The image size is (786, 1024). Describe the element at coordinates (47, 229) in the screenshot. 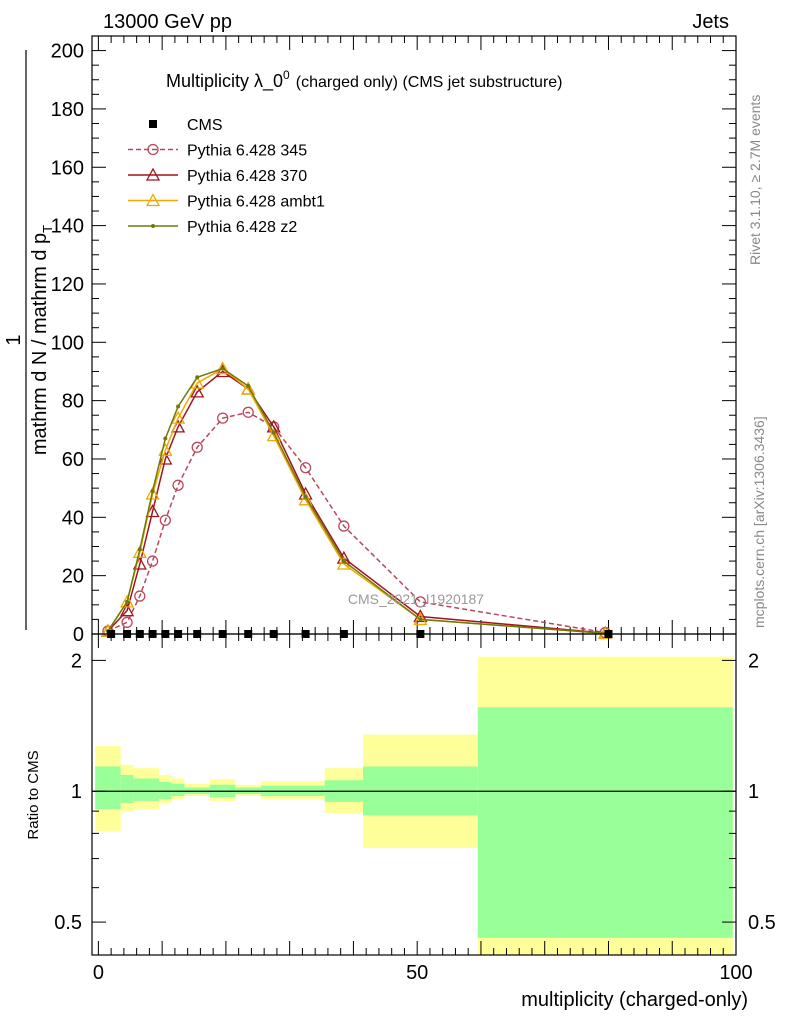

I see `y-label-den-sub: T` at that location.